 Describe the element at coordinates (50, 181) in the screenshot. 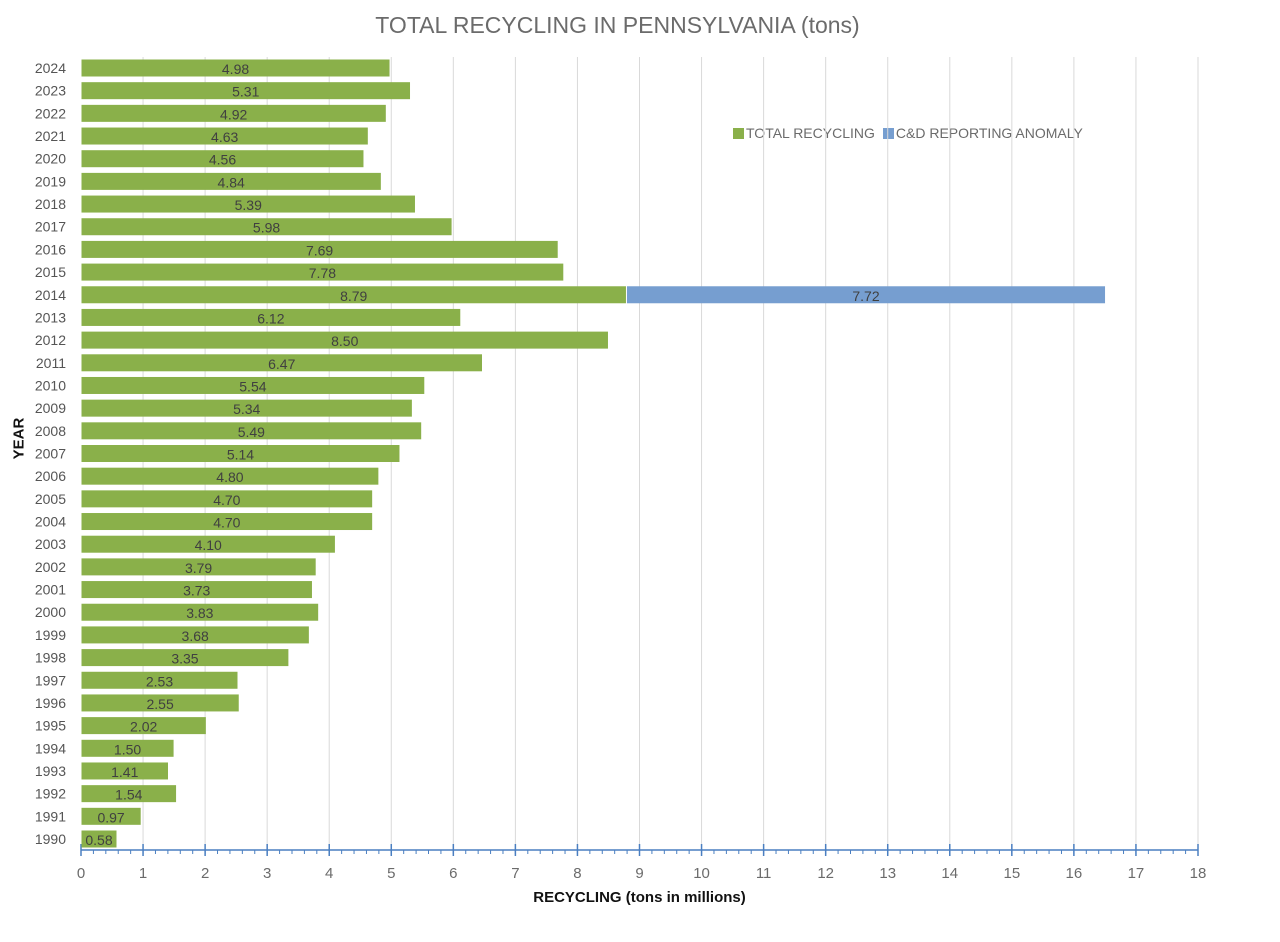

I see `y-tick-label: 2019` at that location.